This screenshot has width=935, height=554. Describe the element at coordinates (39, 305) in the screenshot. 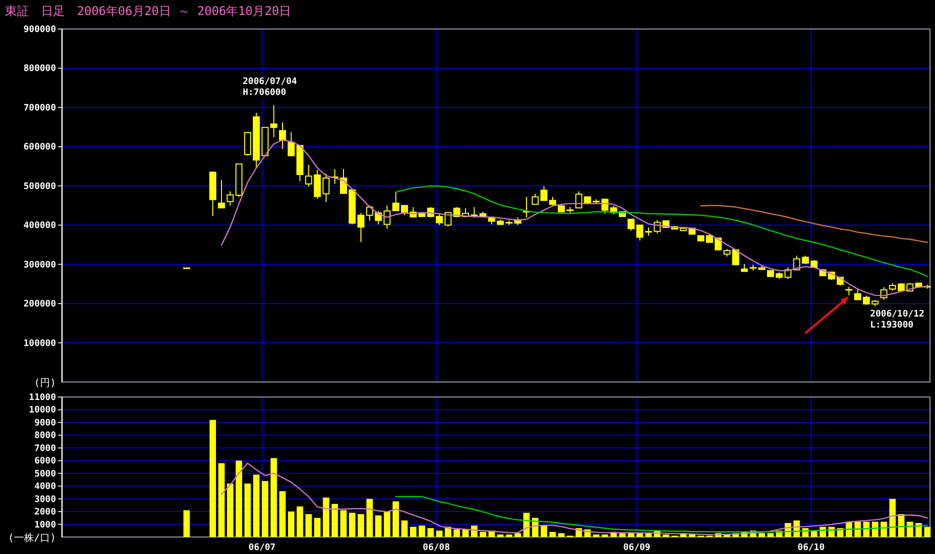

I see `y-tick-label: 200000` at that location.